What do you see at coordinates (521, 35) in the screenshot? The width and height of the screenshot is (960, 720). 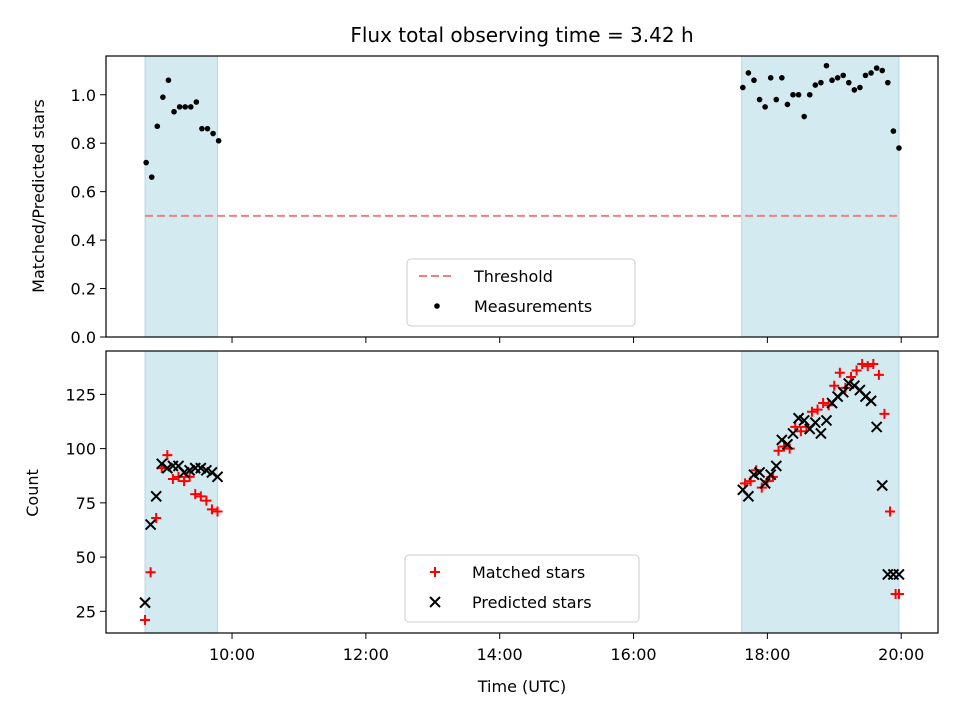 I see `chart-title: Flux total observing time = 3.42 h` at bounding box center [521, 35].